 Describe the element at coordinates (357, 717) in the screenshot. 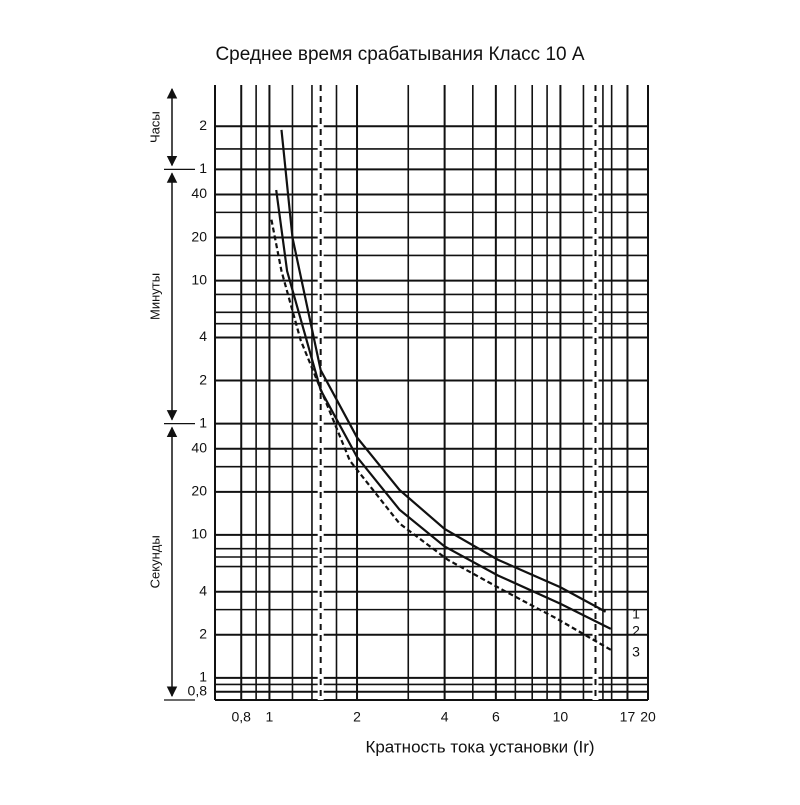

I see `x-tick-label: 2` at that location.